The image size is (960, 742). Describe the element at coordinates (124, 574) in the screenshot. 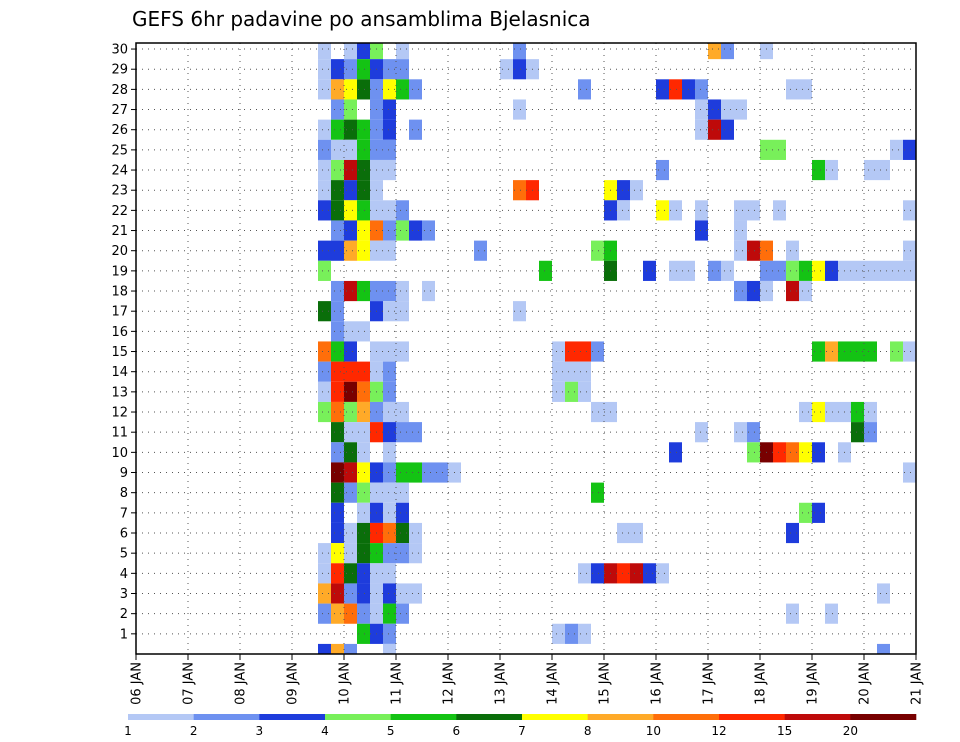

I see `y-tick-label: 4` at that location.